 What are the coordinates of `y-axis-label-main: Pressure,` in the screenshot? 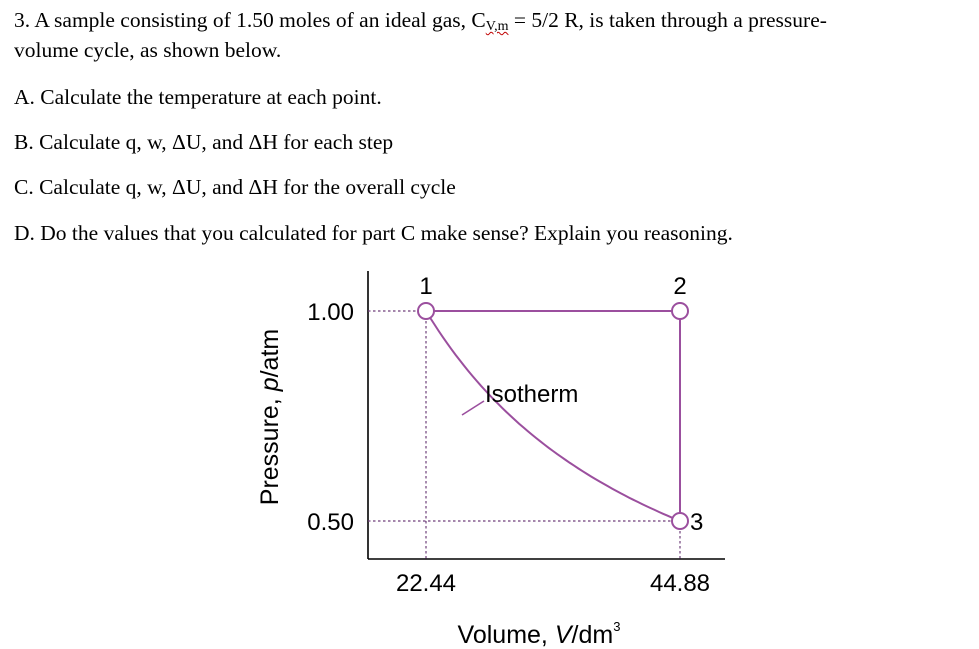 It's located at (270, 448).